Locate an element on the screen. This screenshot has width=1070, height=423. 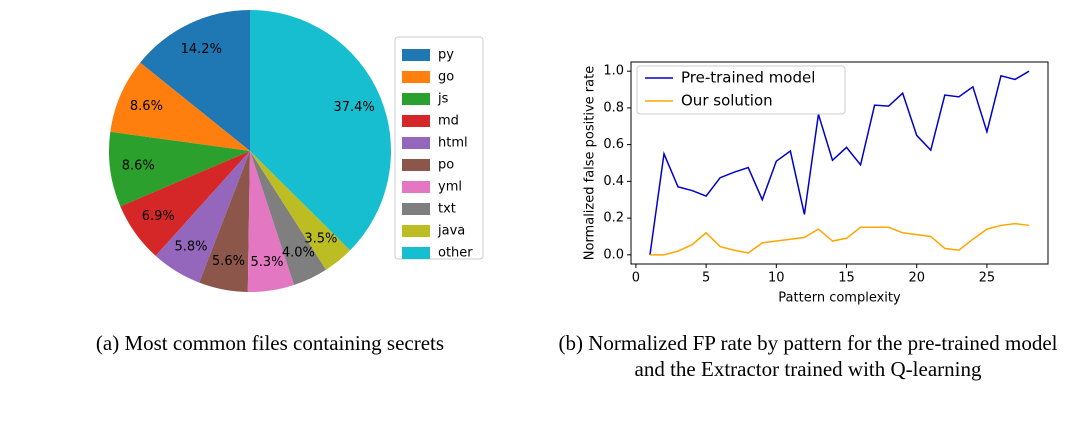
wedge-label: 5.3% is located at coordinates (266, 262).